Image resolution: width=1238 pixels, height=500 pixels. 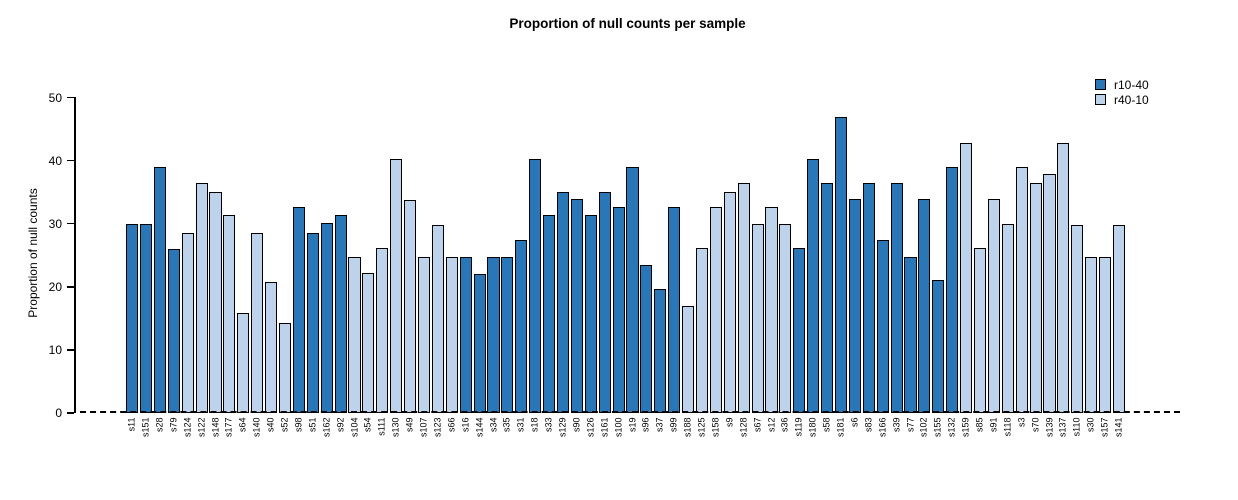 I want to click on legend-row: r40-10, so click(x=1122, y=99).